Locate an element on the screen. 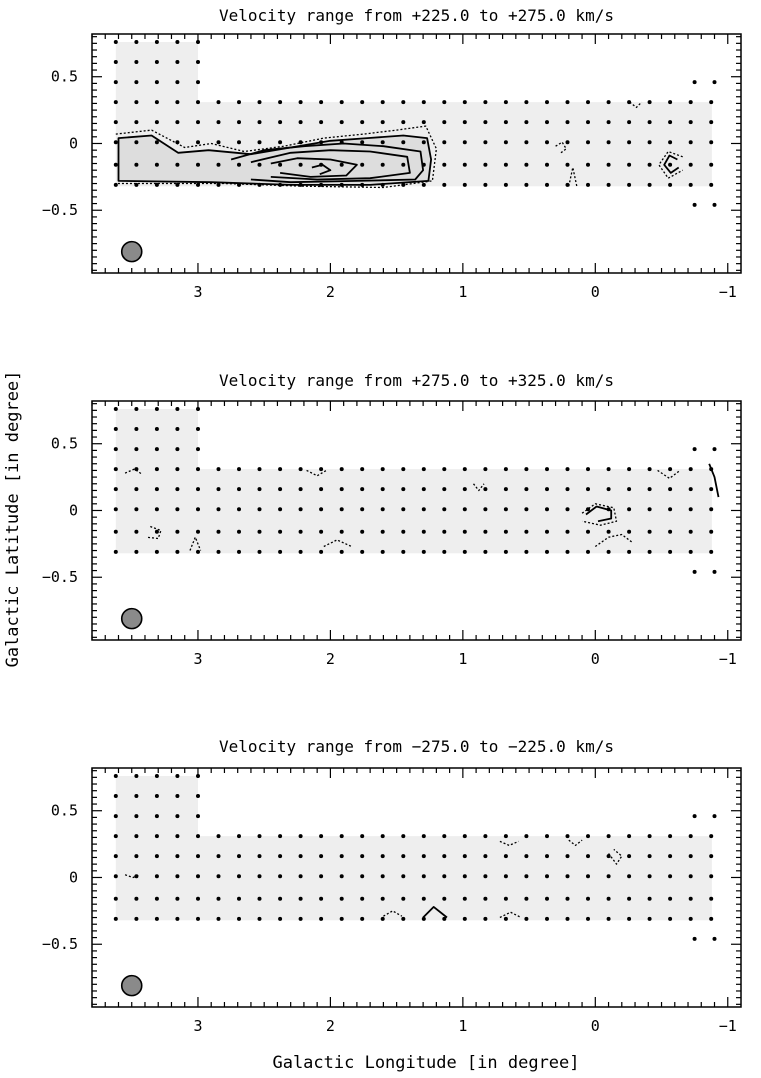 This screenshot has height=1078, width=761. y-tick-label: 0.5 is located at coordinates (64, 811).